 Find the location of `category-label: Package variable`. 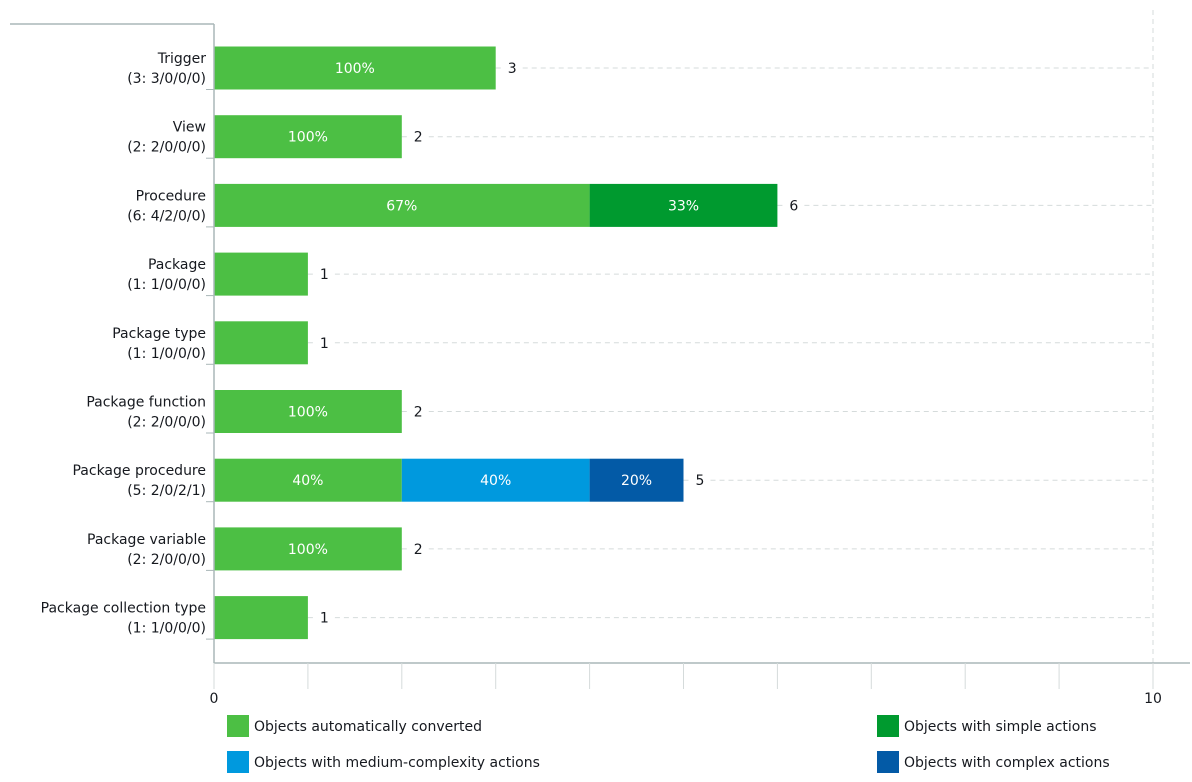

category-label: Package variable is located at coordinates (146, 540).